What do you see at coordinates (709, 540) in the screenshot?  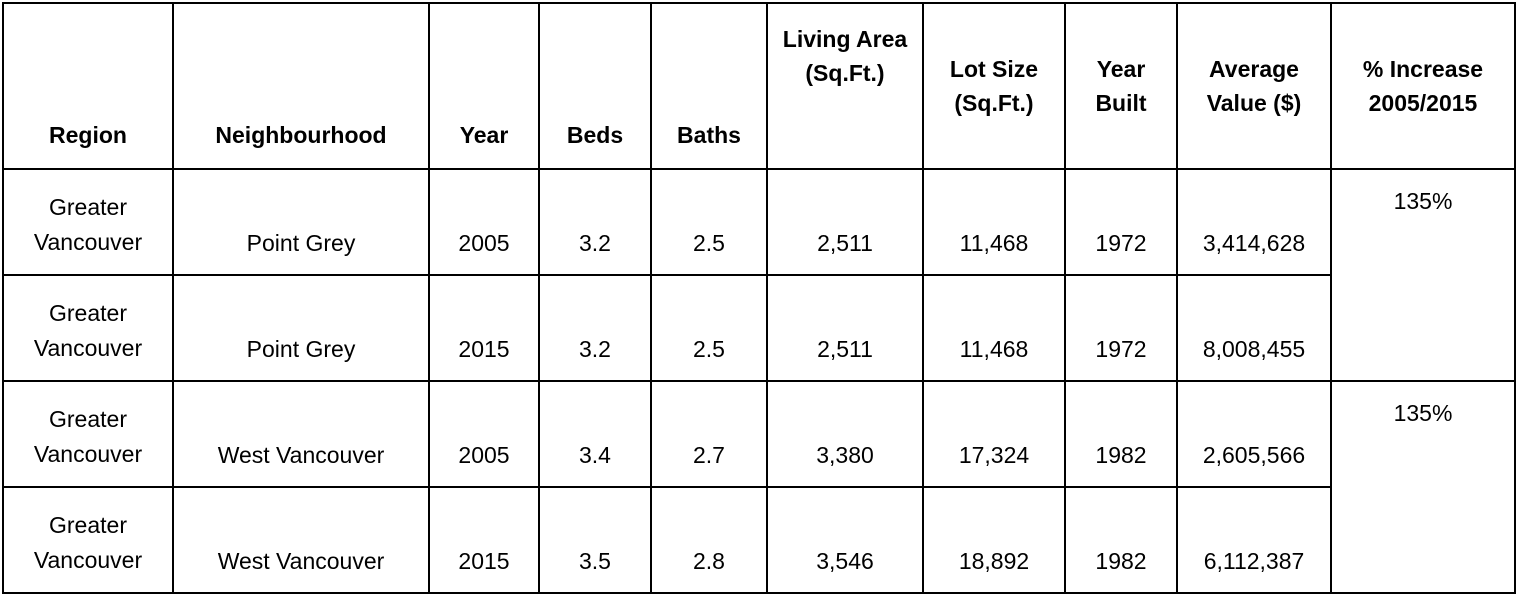 I see `cell-baths: 2.8` at bounding box center [709, 540].